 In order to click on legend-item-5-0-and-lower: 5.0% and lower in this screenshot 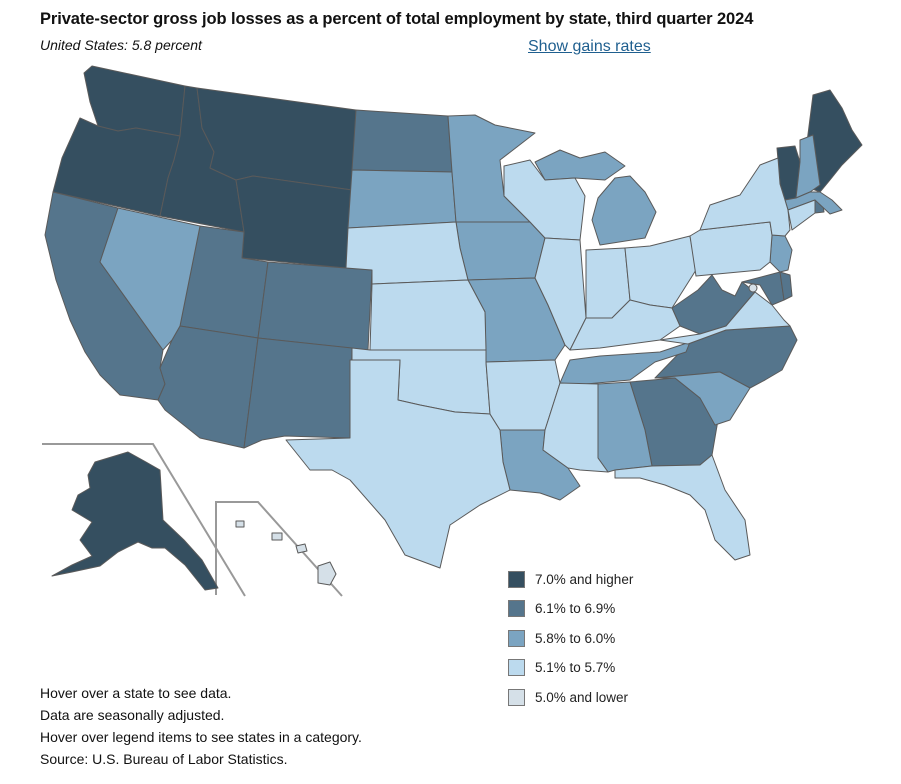, I will do `click(570, 697)`.